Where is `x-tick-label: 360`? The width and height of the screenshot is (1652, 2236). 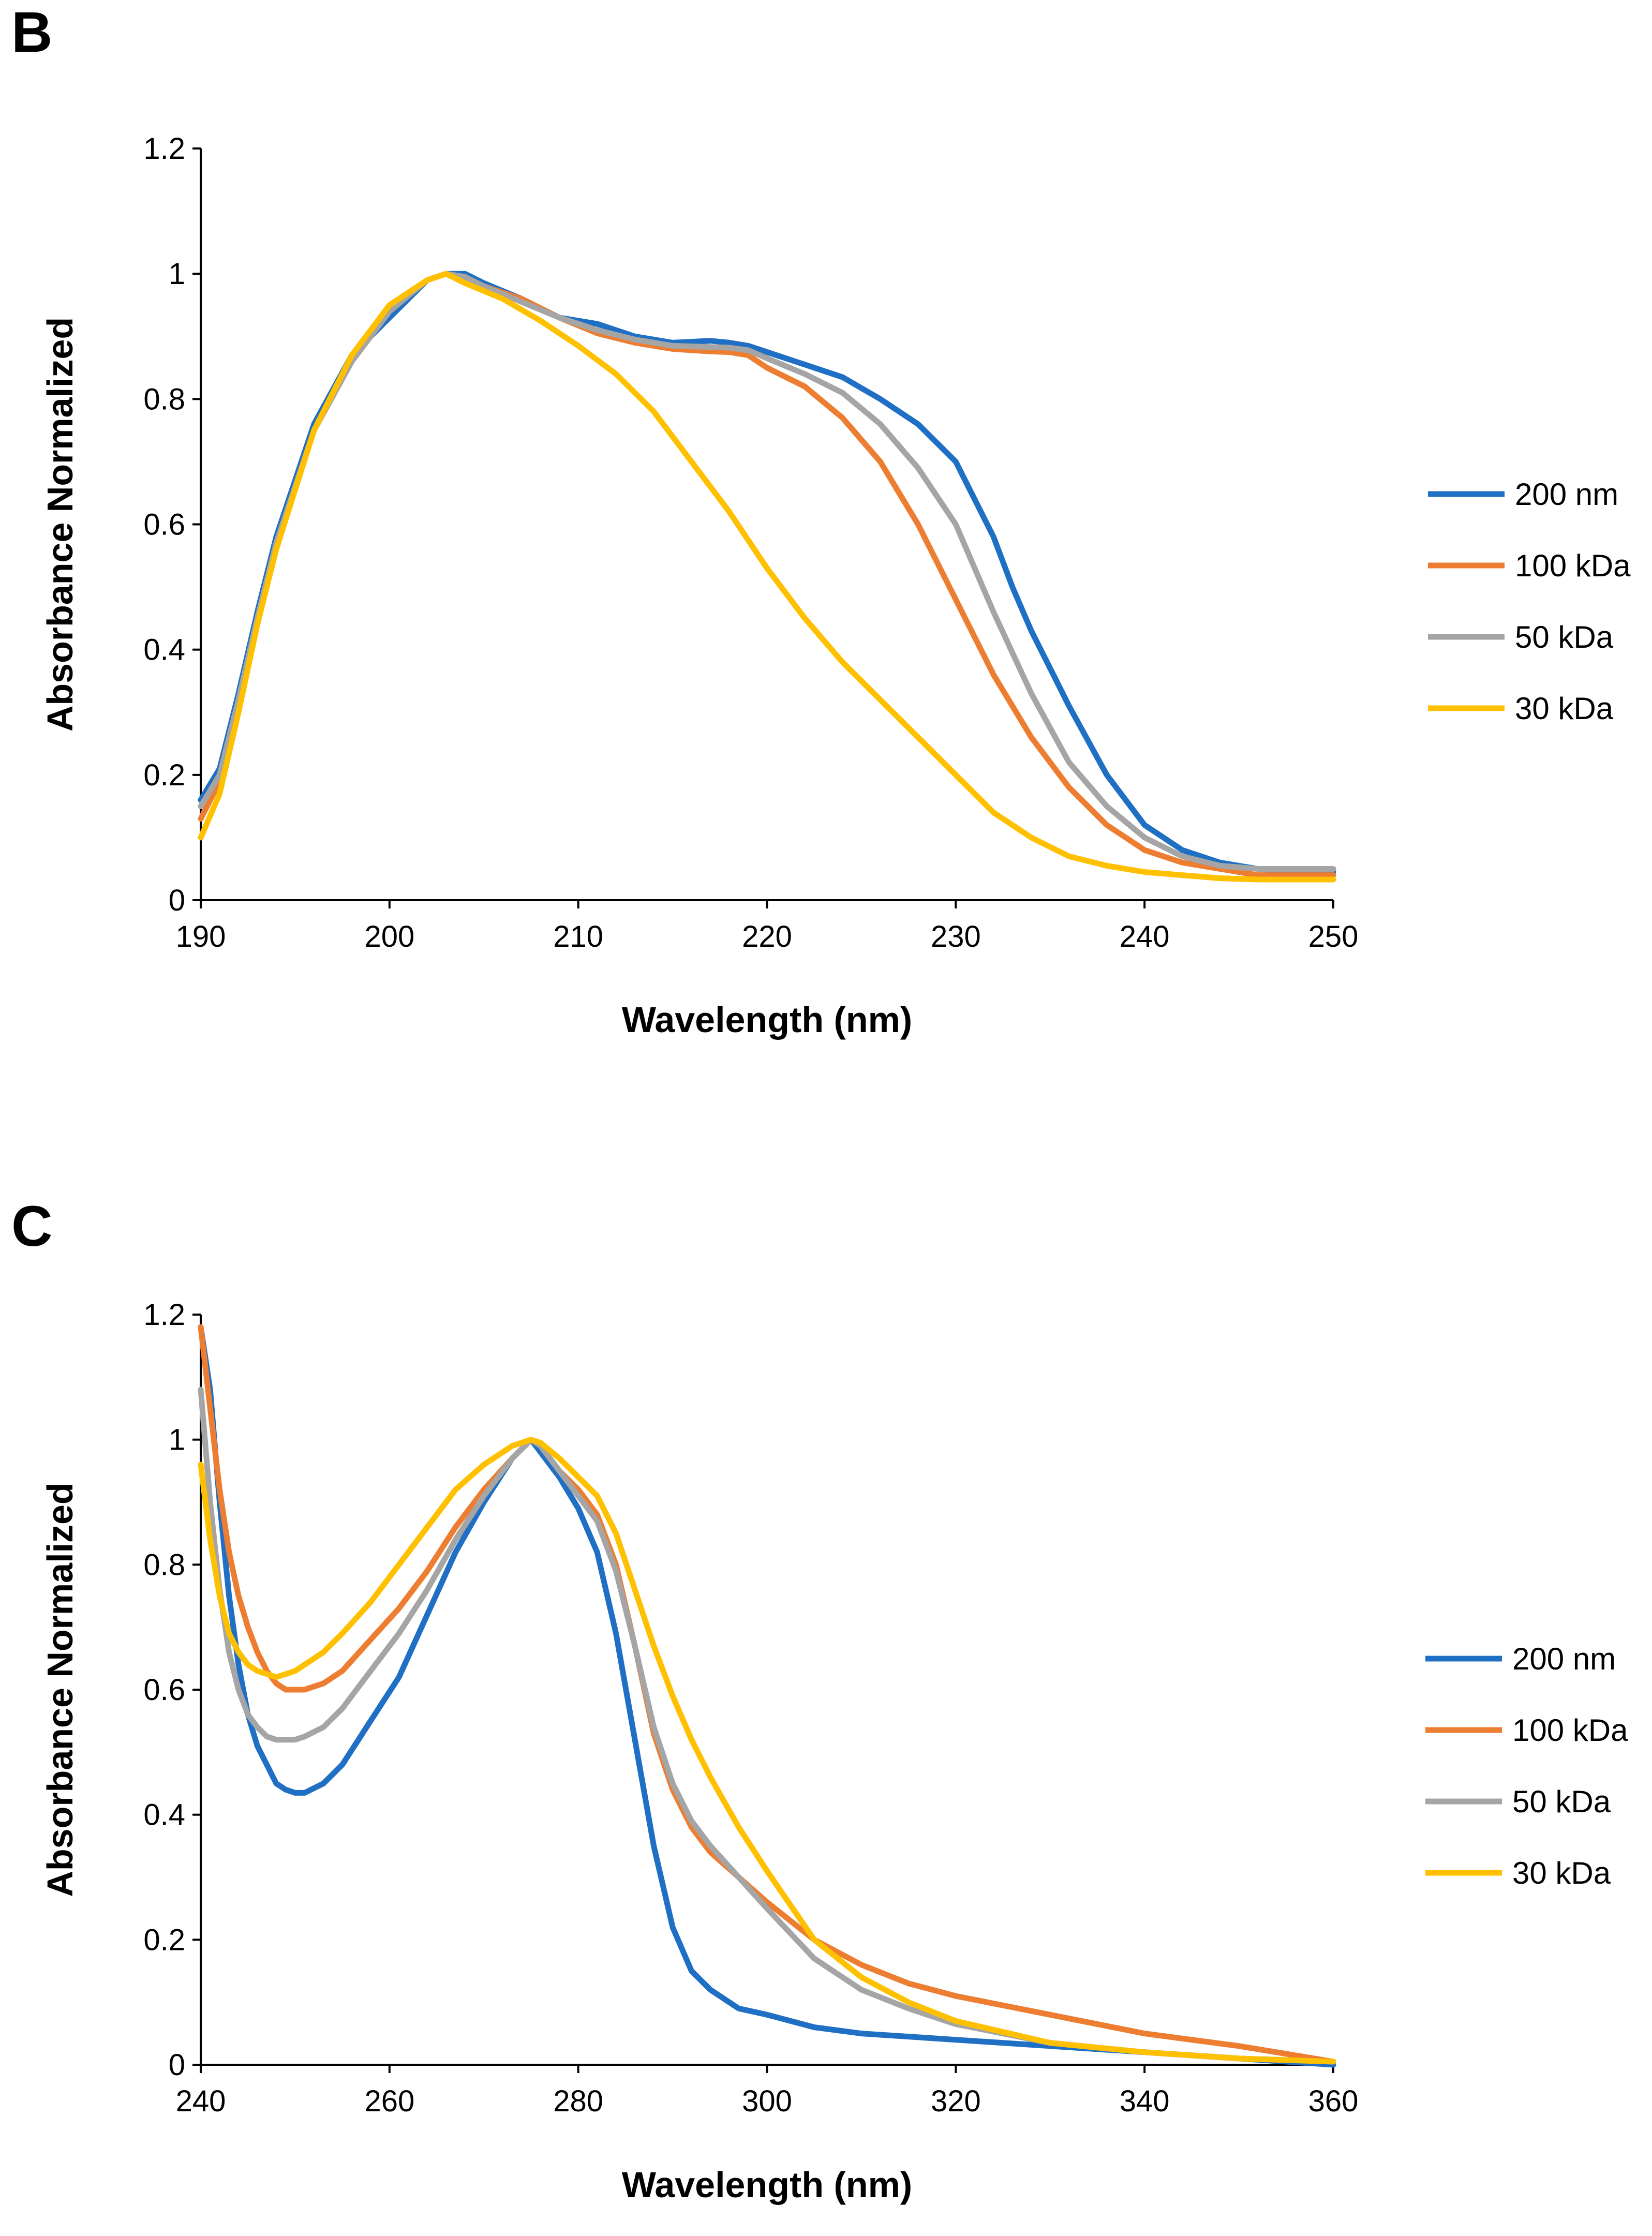 x-tick-label: 360 is located at coordinates (1334, 2101).